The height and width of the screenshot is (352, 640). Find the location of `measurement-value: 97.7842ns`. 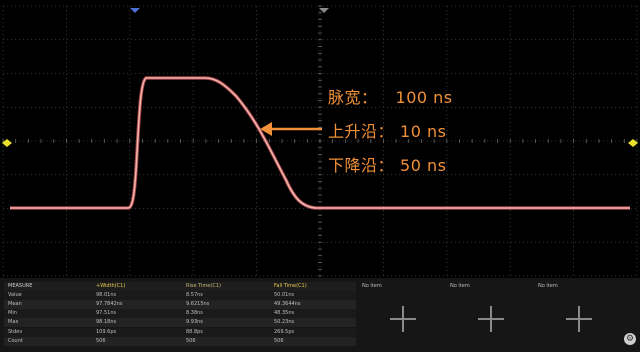

measurement-value: 97.7842ns is located at coordinates (109, 304).